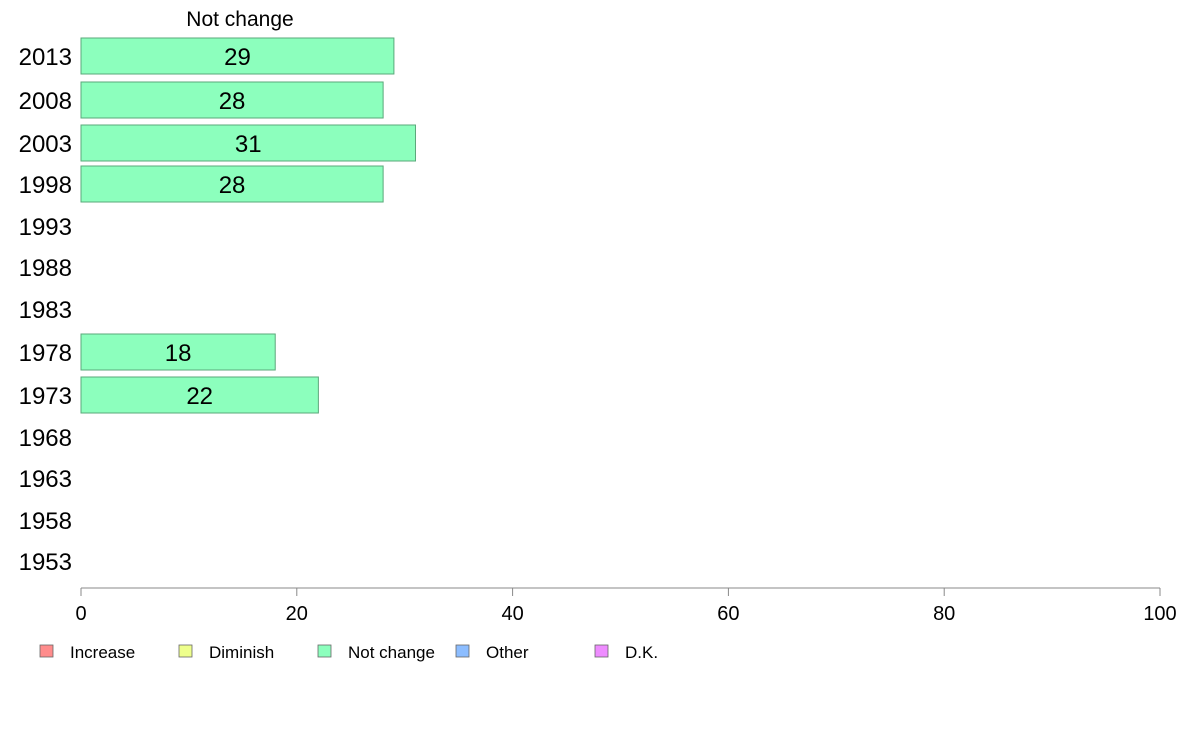 The image size is (1188, 736). What do you see at coordinates (239, 19) in the screenshot?
I see `series-title: Not change` at bounding box center [239, 19].